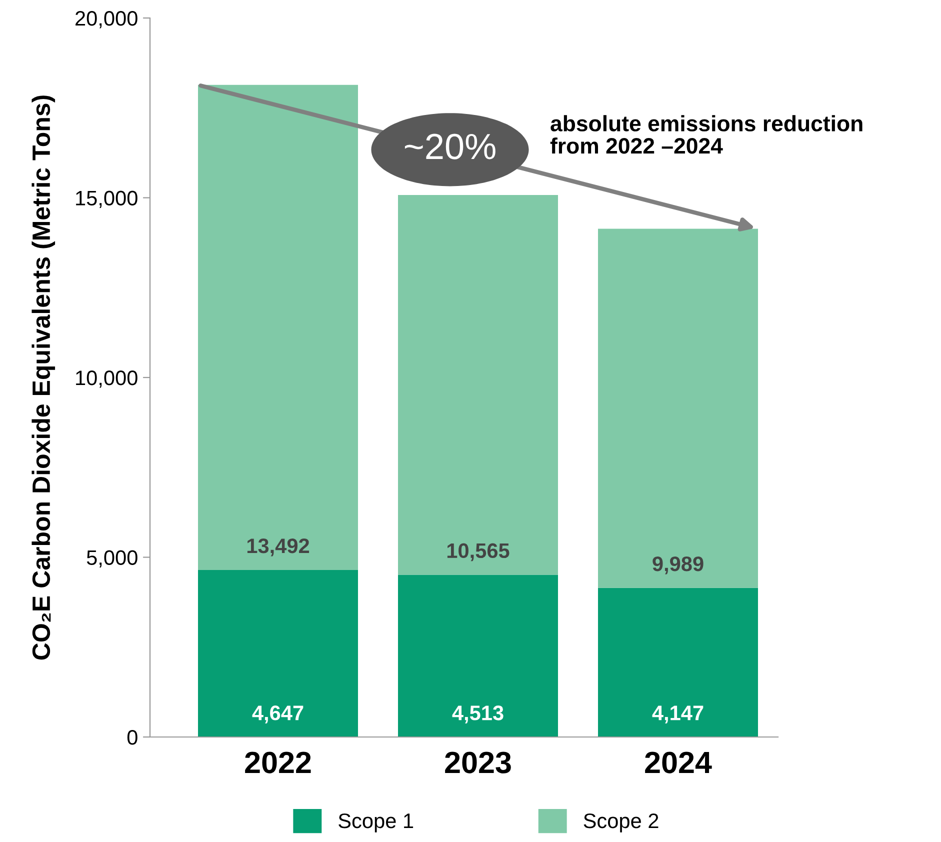  Describe the element at coordinates (621, 822) in the screenshot. I see `legend-label: Scope 2` at that location.